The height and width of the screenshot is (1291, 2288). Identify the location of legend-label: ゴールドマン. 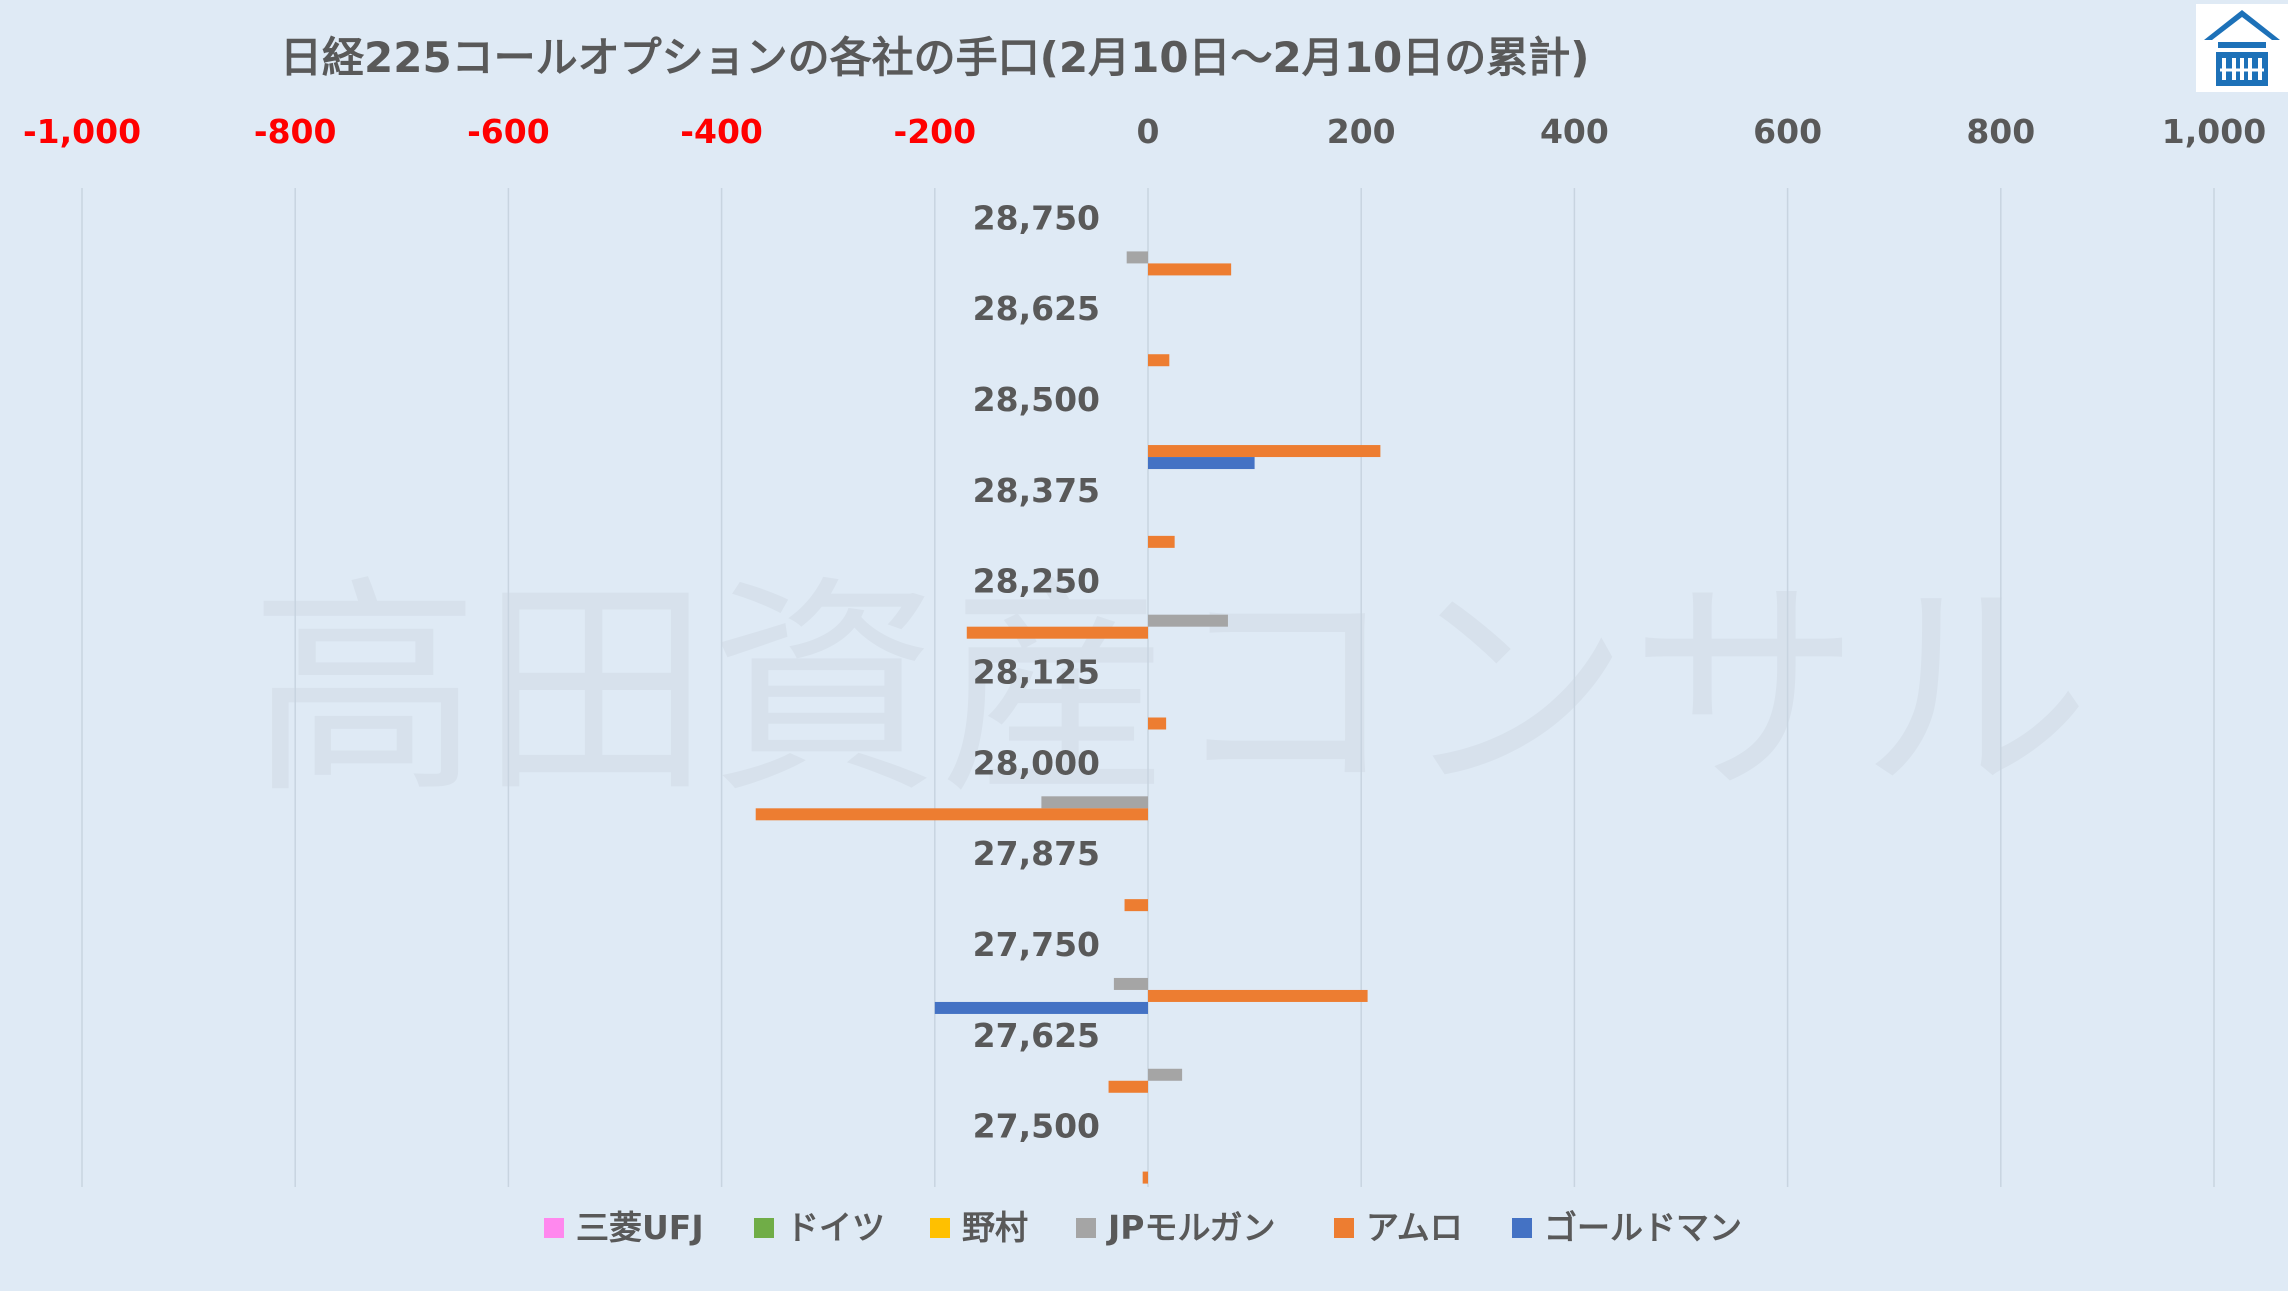
(1643, 1227).